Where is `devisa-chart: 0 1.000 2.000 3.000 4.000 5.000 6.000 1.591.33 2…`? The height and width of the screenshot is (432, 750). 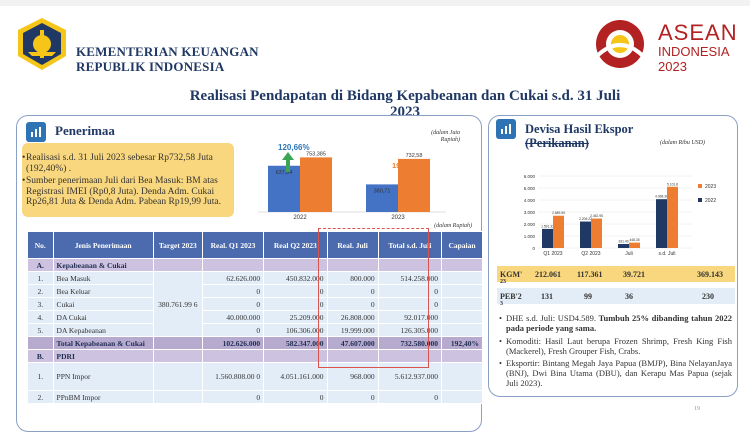
devisa-chart: 0 1.000 2.000 3.000 4.000 5.000 6.000 1.591.33 2… is located at coordinates (620, 215).